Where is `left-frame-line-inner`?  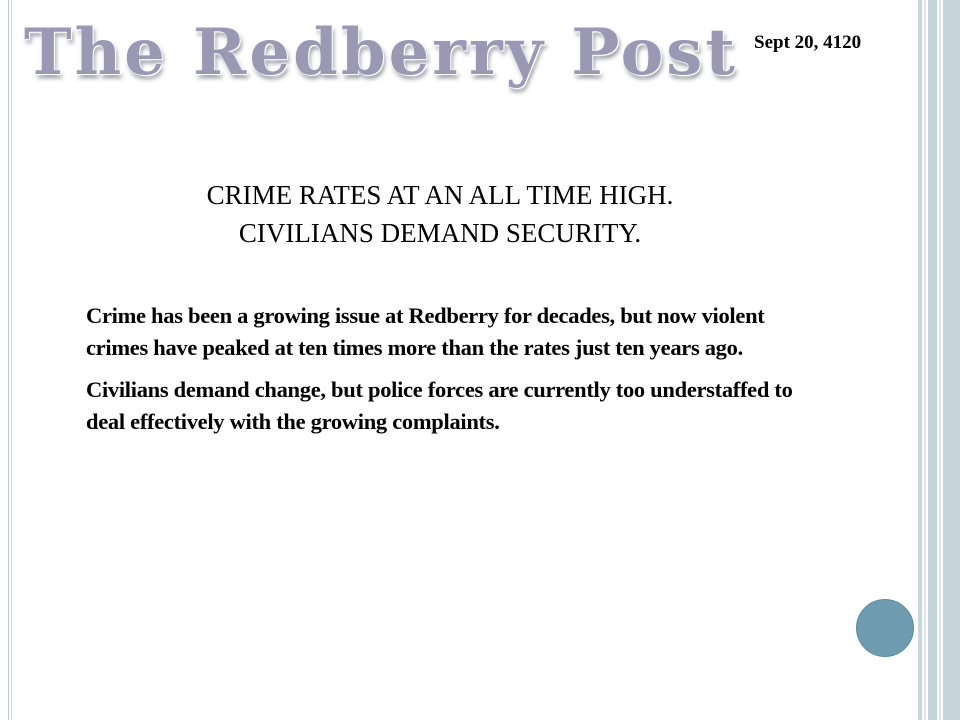 left-frame-line-inner is located at coordinates (11, 360).